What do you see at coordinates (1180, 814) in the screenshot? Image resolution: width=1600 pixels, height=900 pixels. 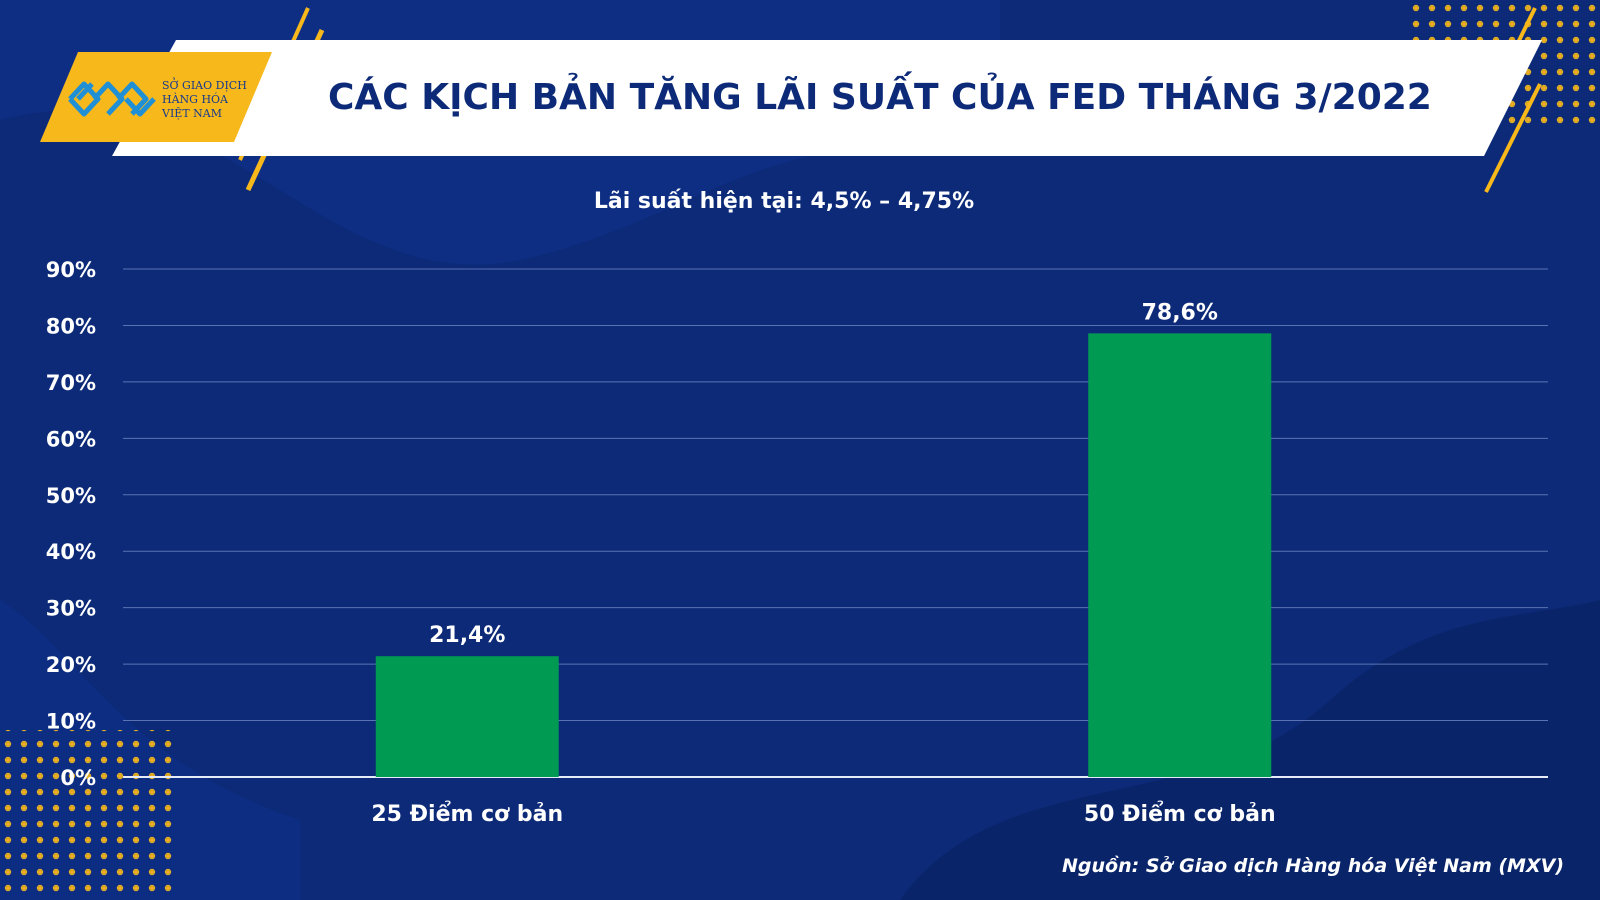 I see `category-label: 50 Điểm cơ bản` at bounding box center [1180, 814].